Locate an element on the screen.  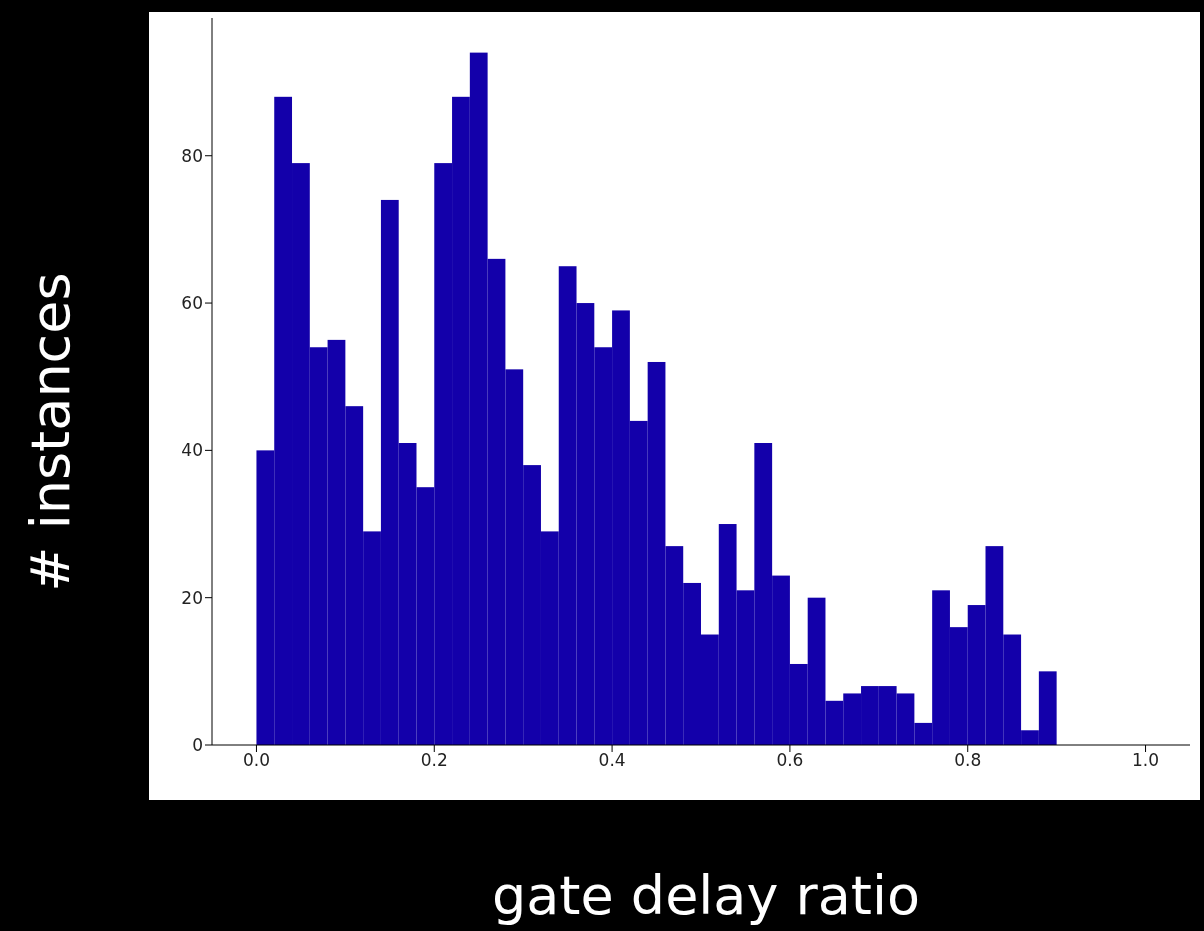
x-tick-label: 1.0 is located at coordinates (1146, 760).